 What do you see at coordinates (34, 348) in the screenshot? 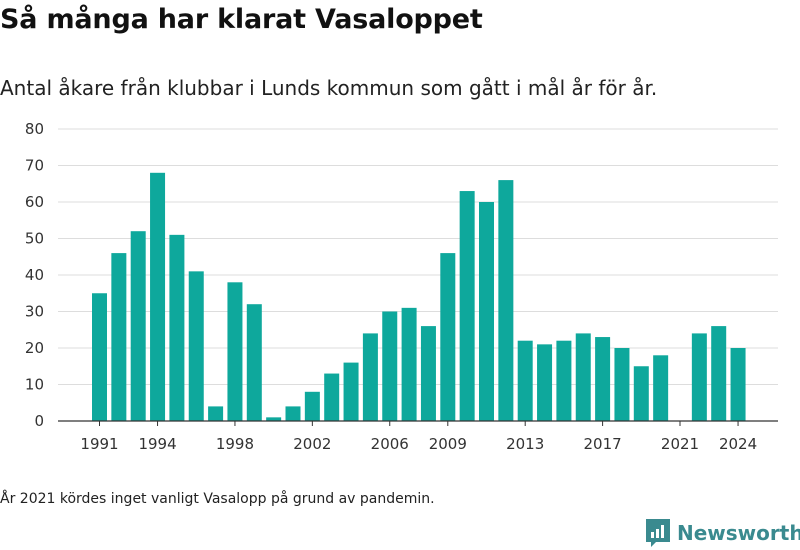
I see `y-tick-label: 20` at bounding box center [34, 348].